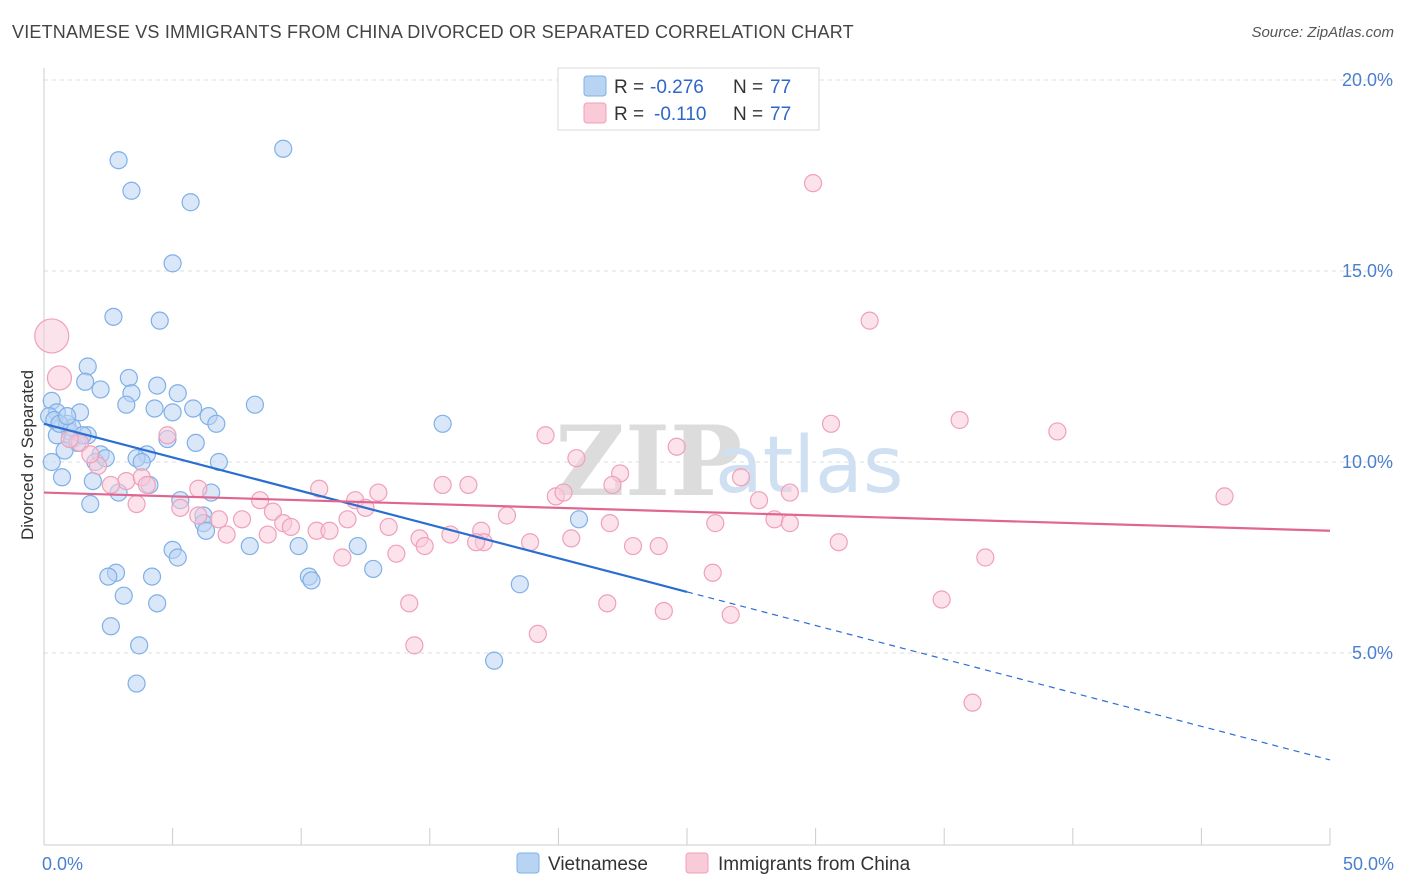  Describe the element at coordinates (809, 466) in the screenshot. I see `watermark-atlas: atlas` at that location.